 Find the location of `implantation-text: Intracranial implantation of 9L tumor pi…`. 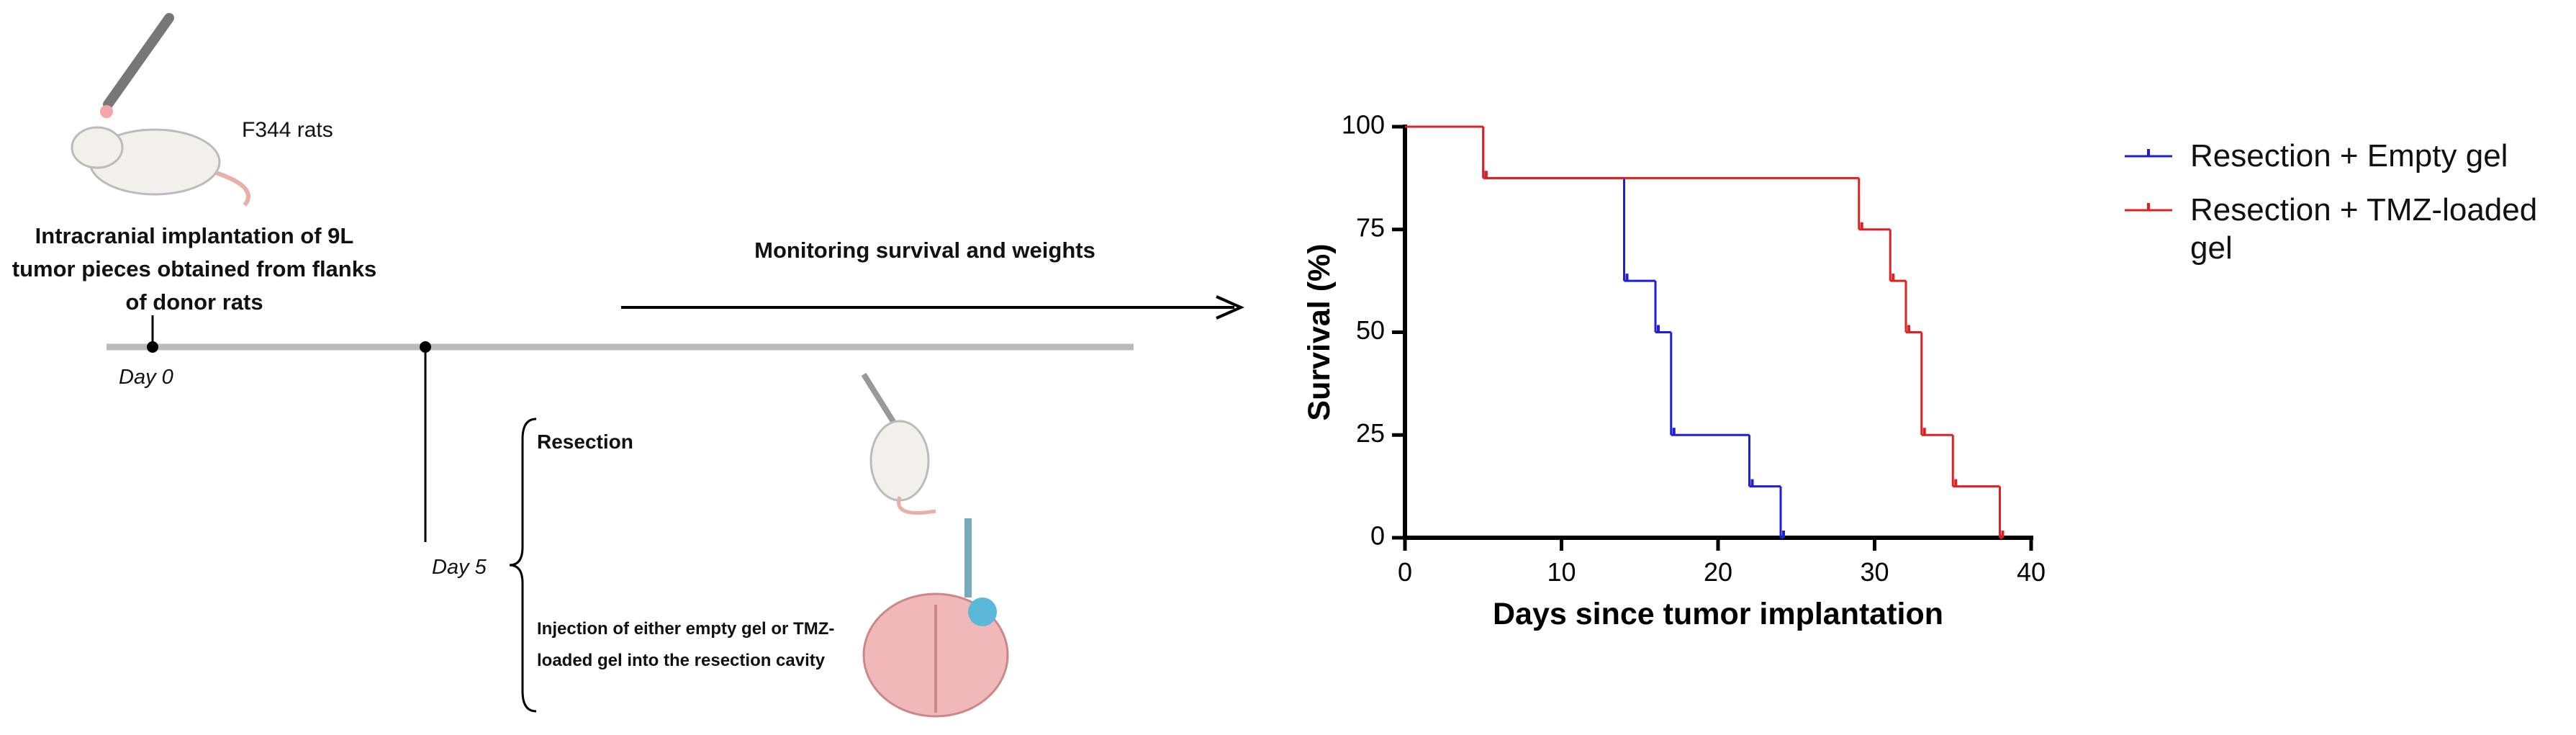

implantation-text: Intracranial implantation of 9L tumor pi… is located at coordinates (195, 269).